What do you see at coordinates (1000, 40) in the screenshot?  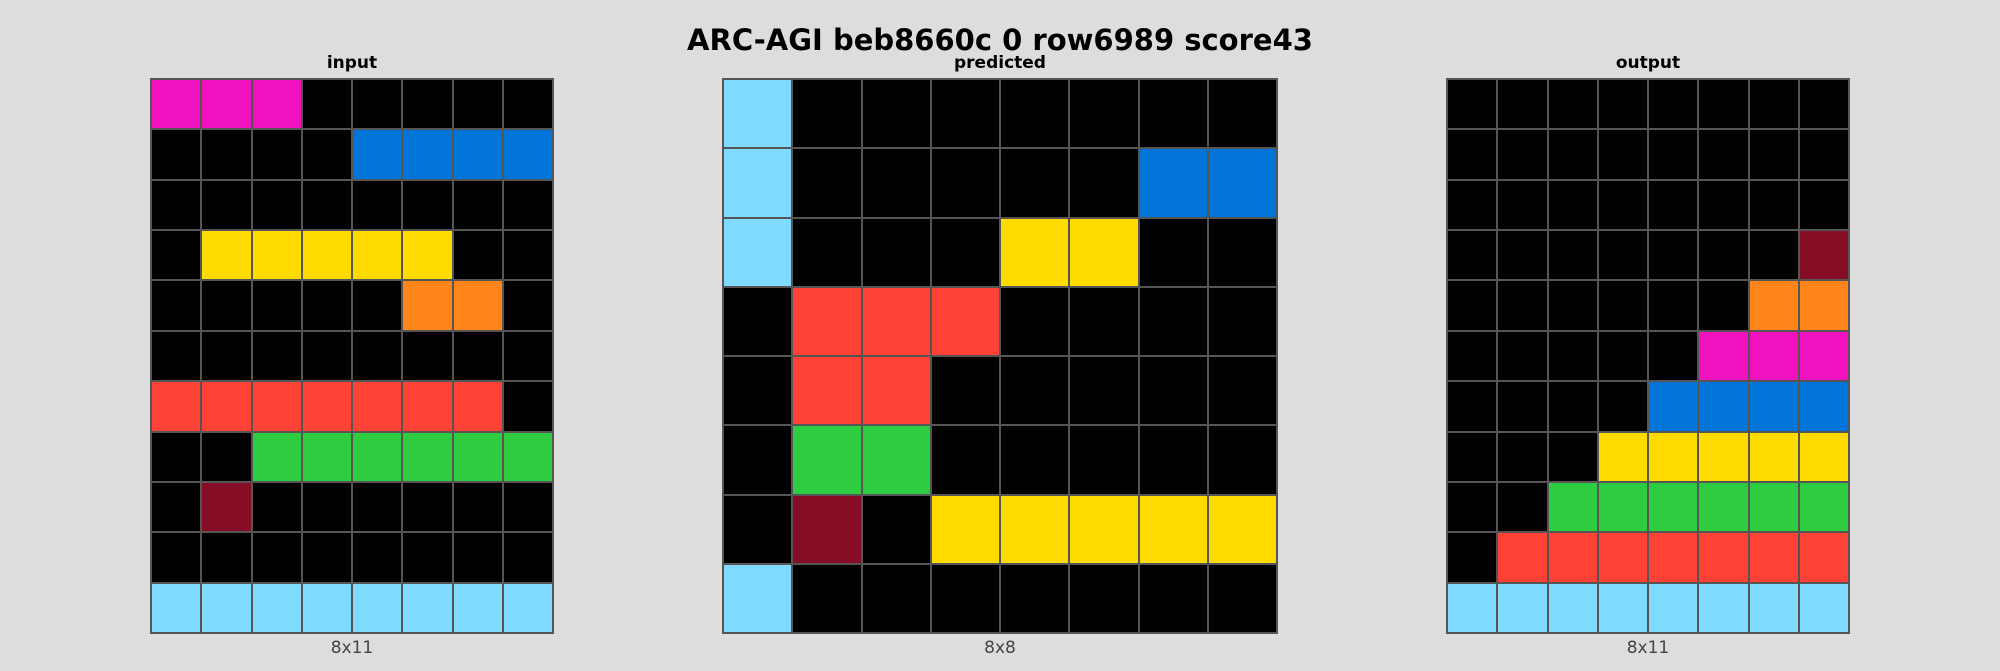 I see `figure-title: ARC-AGI beb8660c 0 row6989 score43` at bounding box center [1000, 40].